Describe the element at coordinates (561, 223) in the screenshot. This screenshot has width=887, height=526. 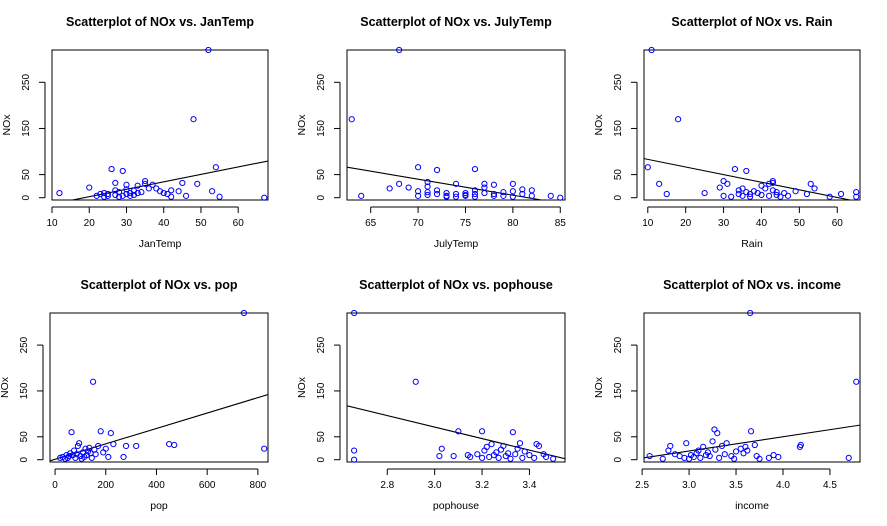
I see `x-tick-label: 85` at that location.